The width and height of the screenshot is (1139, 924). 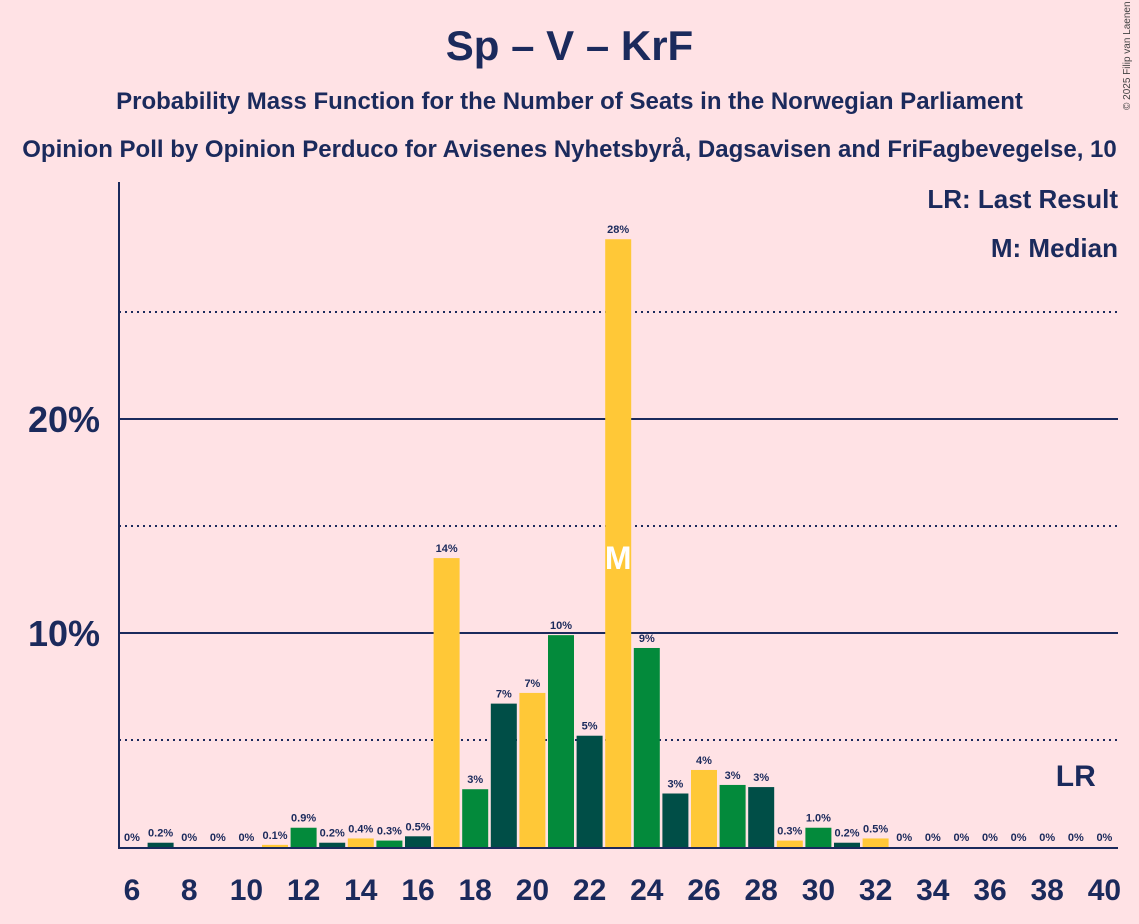 What do you see at coordinates (532, 890) in the screenshot?
I see `x-tick-label: 20` at bounding box center [532, 890].